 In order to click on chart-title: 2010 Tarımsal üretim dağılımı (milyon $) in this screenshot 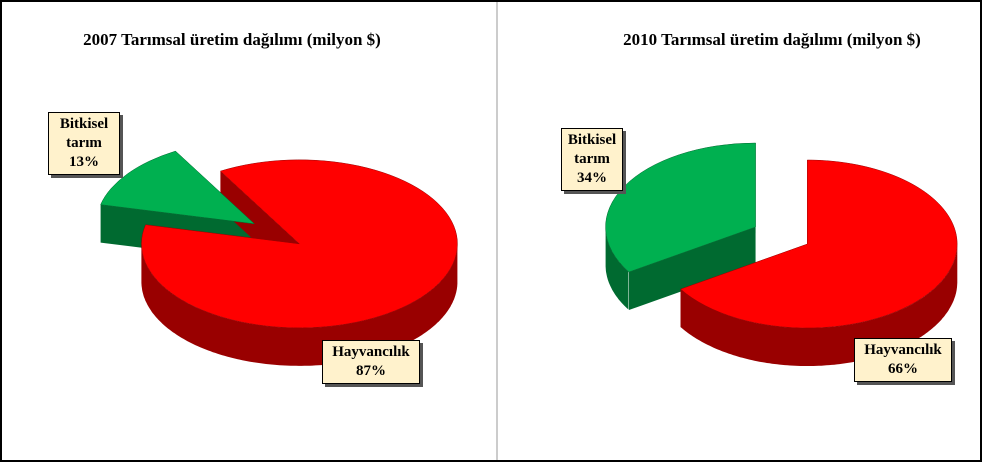, I will do `click(772, 39)`.